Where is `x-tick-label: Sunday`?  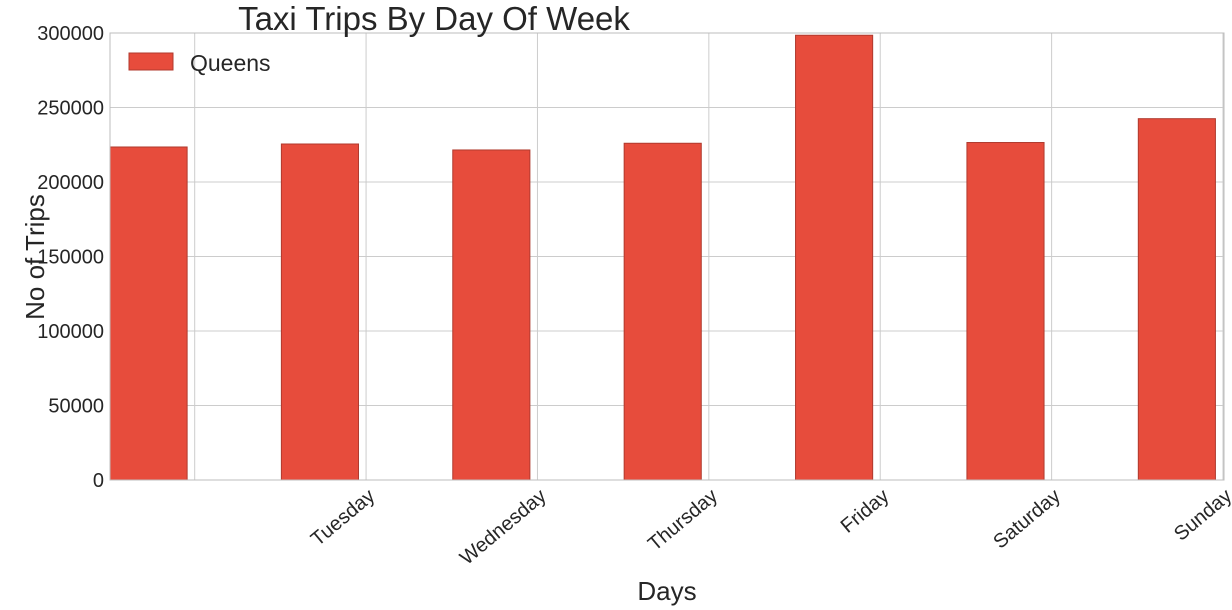
x-tick-label: Sunday is located at coordinates (1201, 515).